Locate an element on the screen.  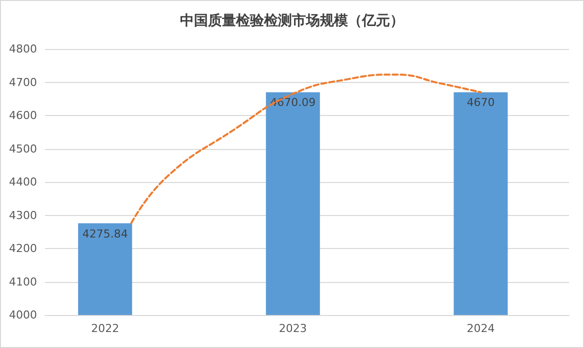
data-label: 4275.84 is located at coordinates (105, 233).